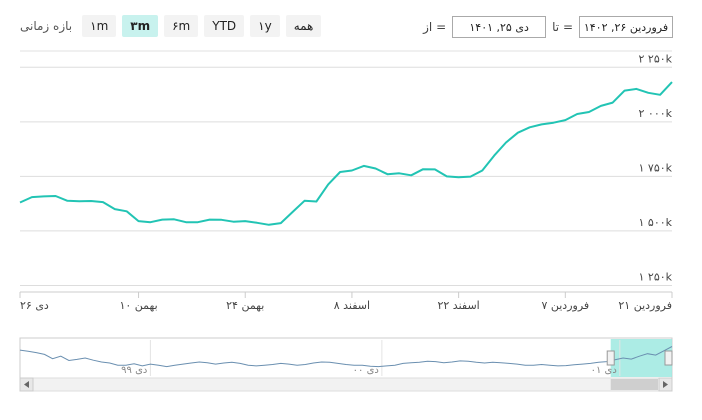 The image size is (702, 420). I want to click on range-3m-button: ۳m, so click(140, 26).